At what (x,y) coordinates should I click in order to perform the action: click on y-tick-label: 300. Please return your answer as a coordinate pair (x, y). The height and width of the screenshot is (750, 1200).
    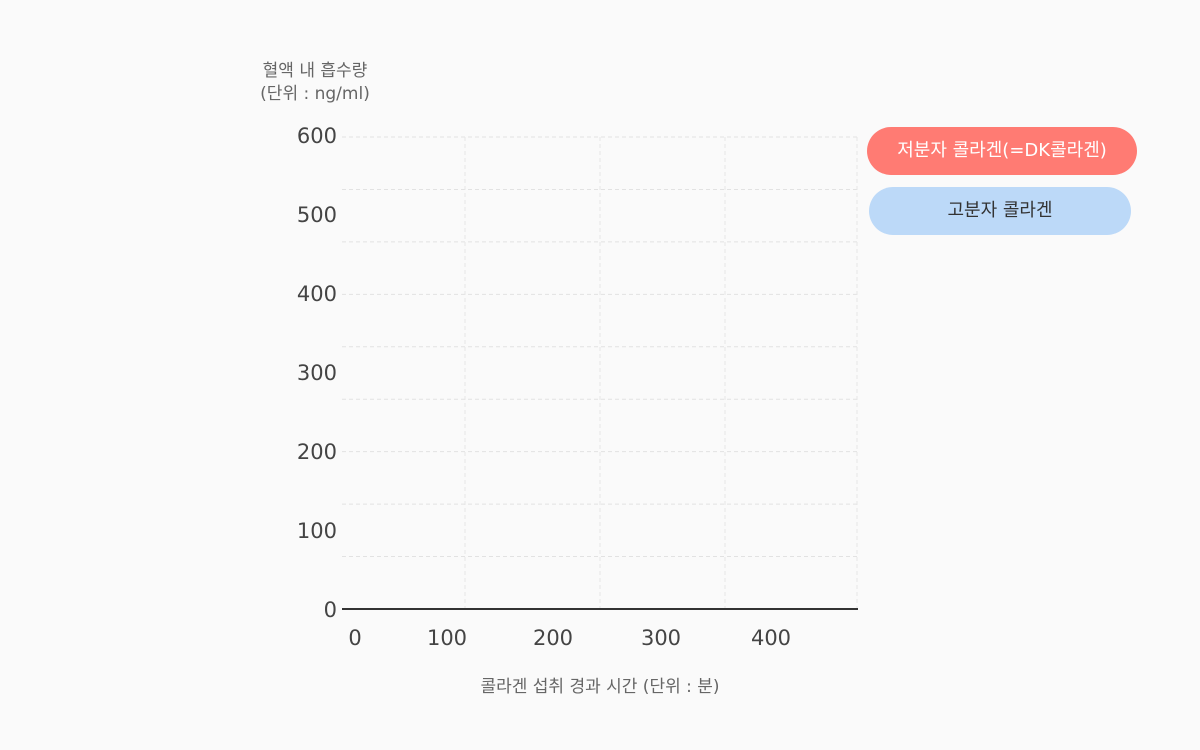
    Looking at the image, I should click on (316, 373).